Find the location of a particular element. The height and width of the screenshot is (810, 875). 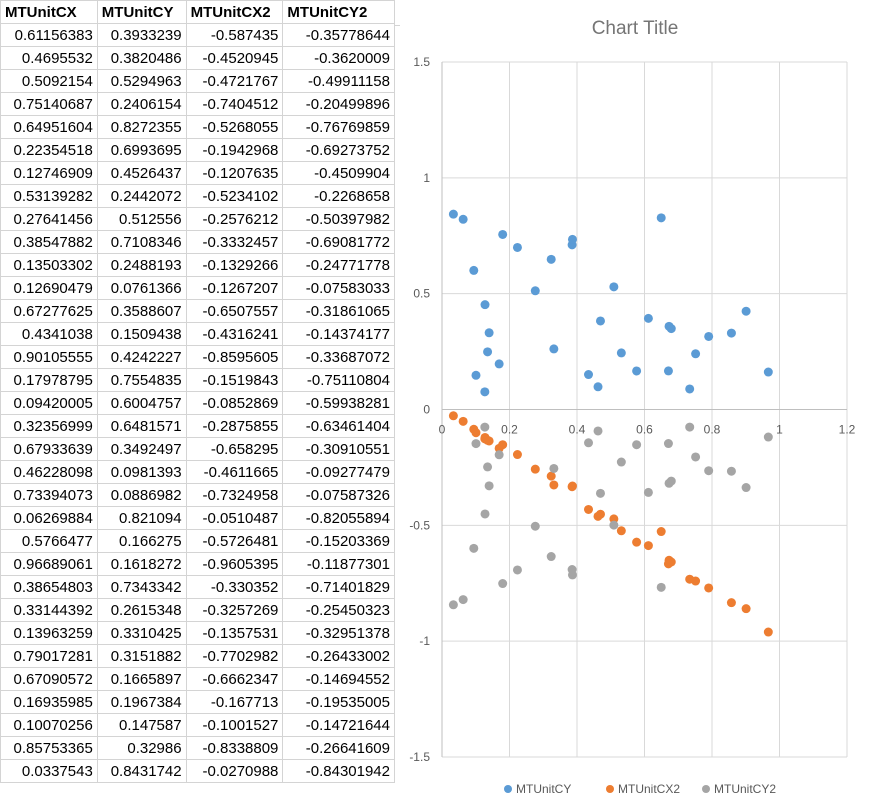

table-cell: -0.7324958 is located at coordinates (234, 495).